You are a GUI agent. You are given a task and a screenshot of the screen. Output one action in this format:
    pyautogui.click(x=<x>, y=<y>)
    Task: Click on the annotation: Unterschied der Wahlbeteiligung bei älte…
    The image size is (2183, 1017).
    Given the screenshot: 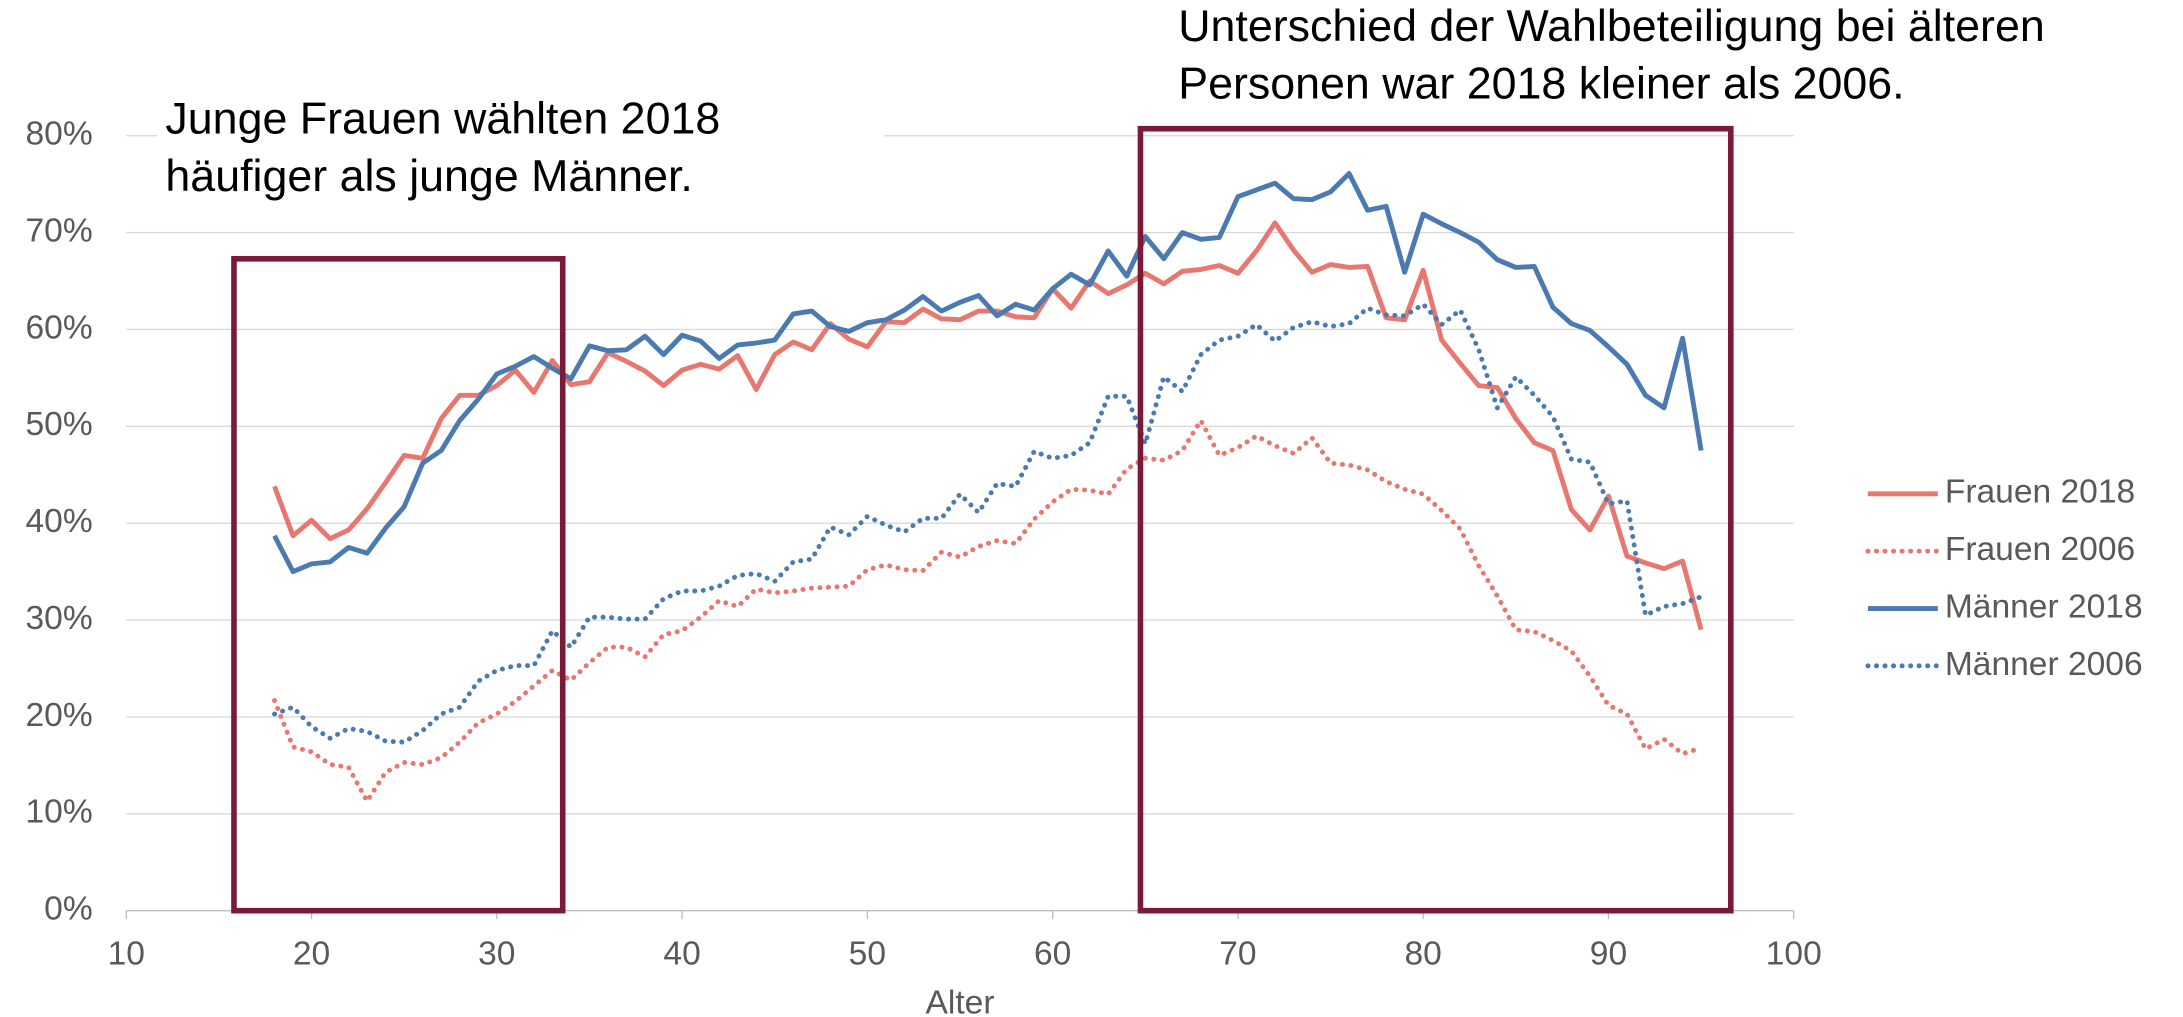 What is the action you would take?
    pyautogui.click(x=1611, y=26)
    